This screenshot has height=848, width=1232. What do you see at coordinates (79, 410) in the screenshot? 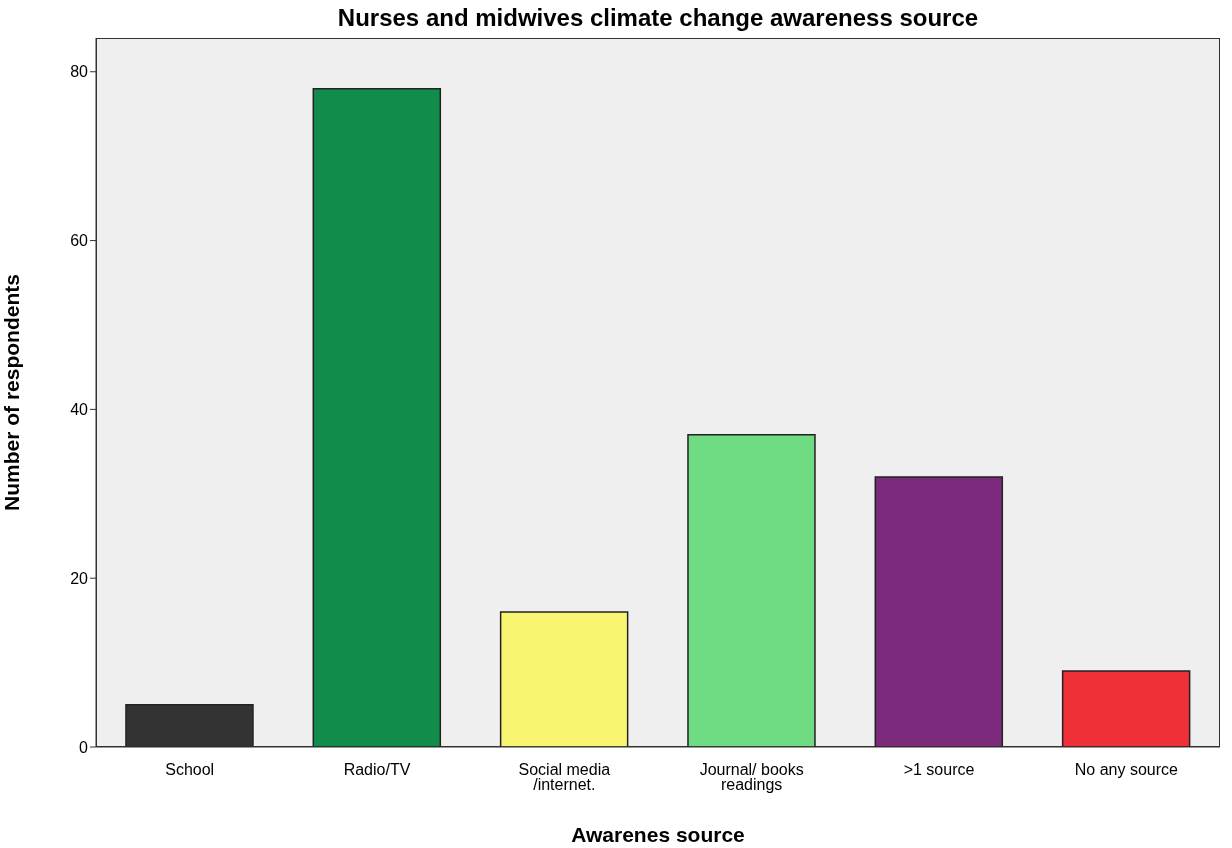
I see `y-tick-label: 40` at bounding box center [79, 410].